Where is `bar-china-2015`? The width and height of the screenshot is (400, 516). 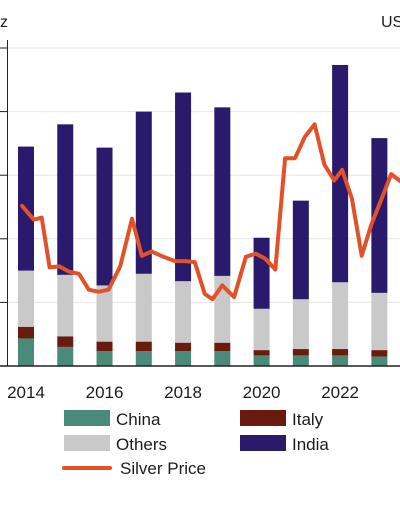
bar-china-2015 is located at coordinates (65, 356).